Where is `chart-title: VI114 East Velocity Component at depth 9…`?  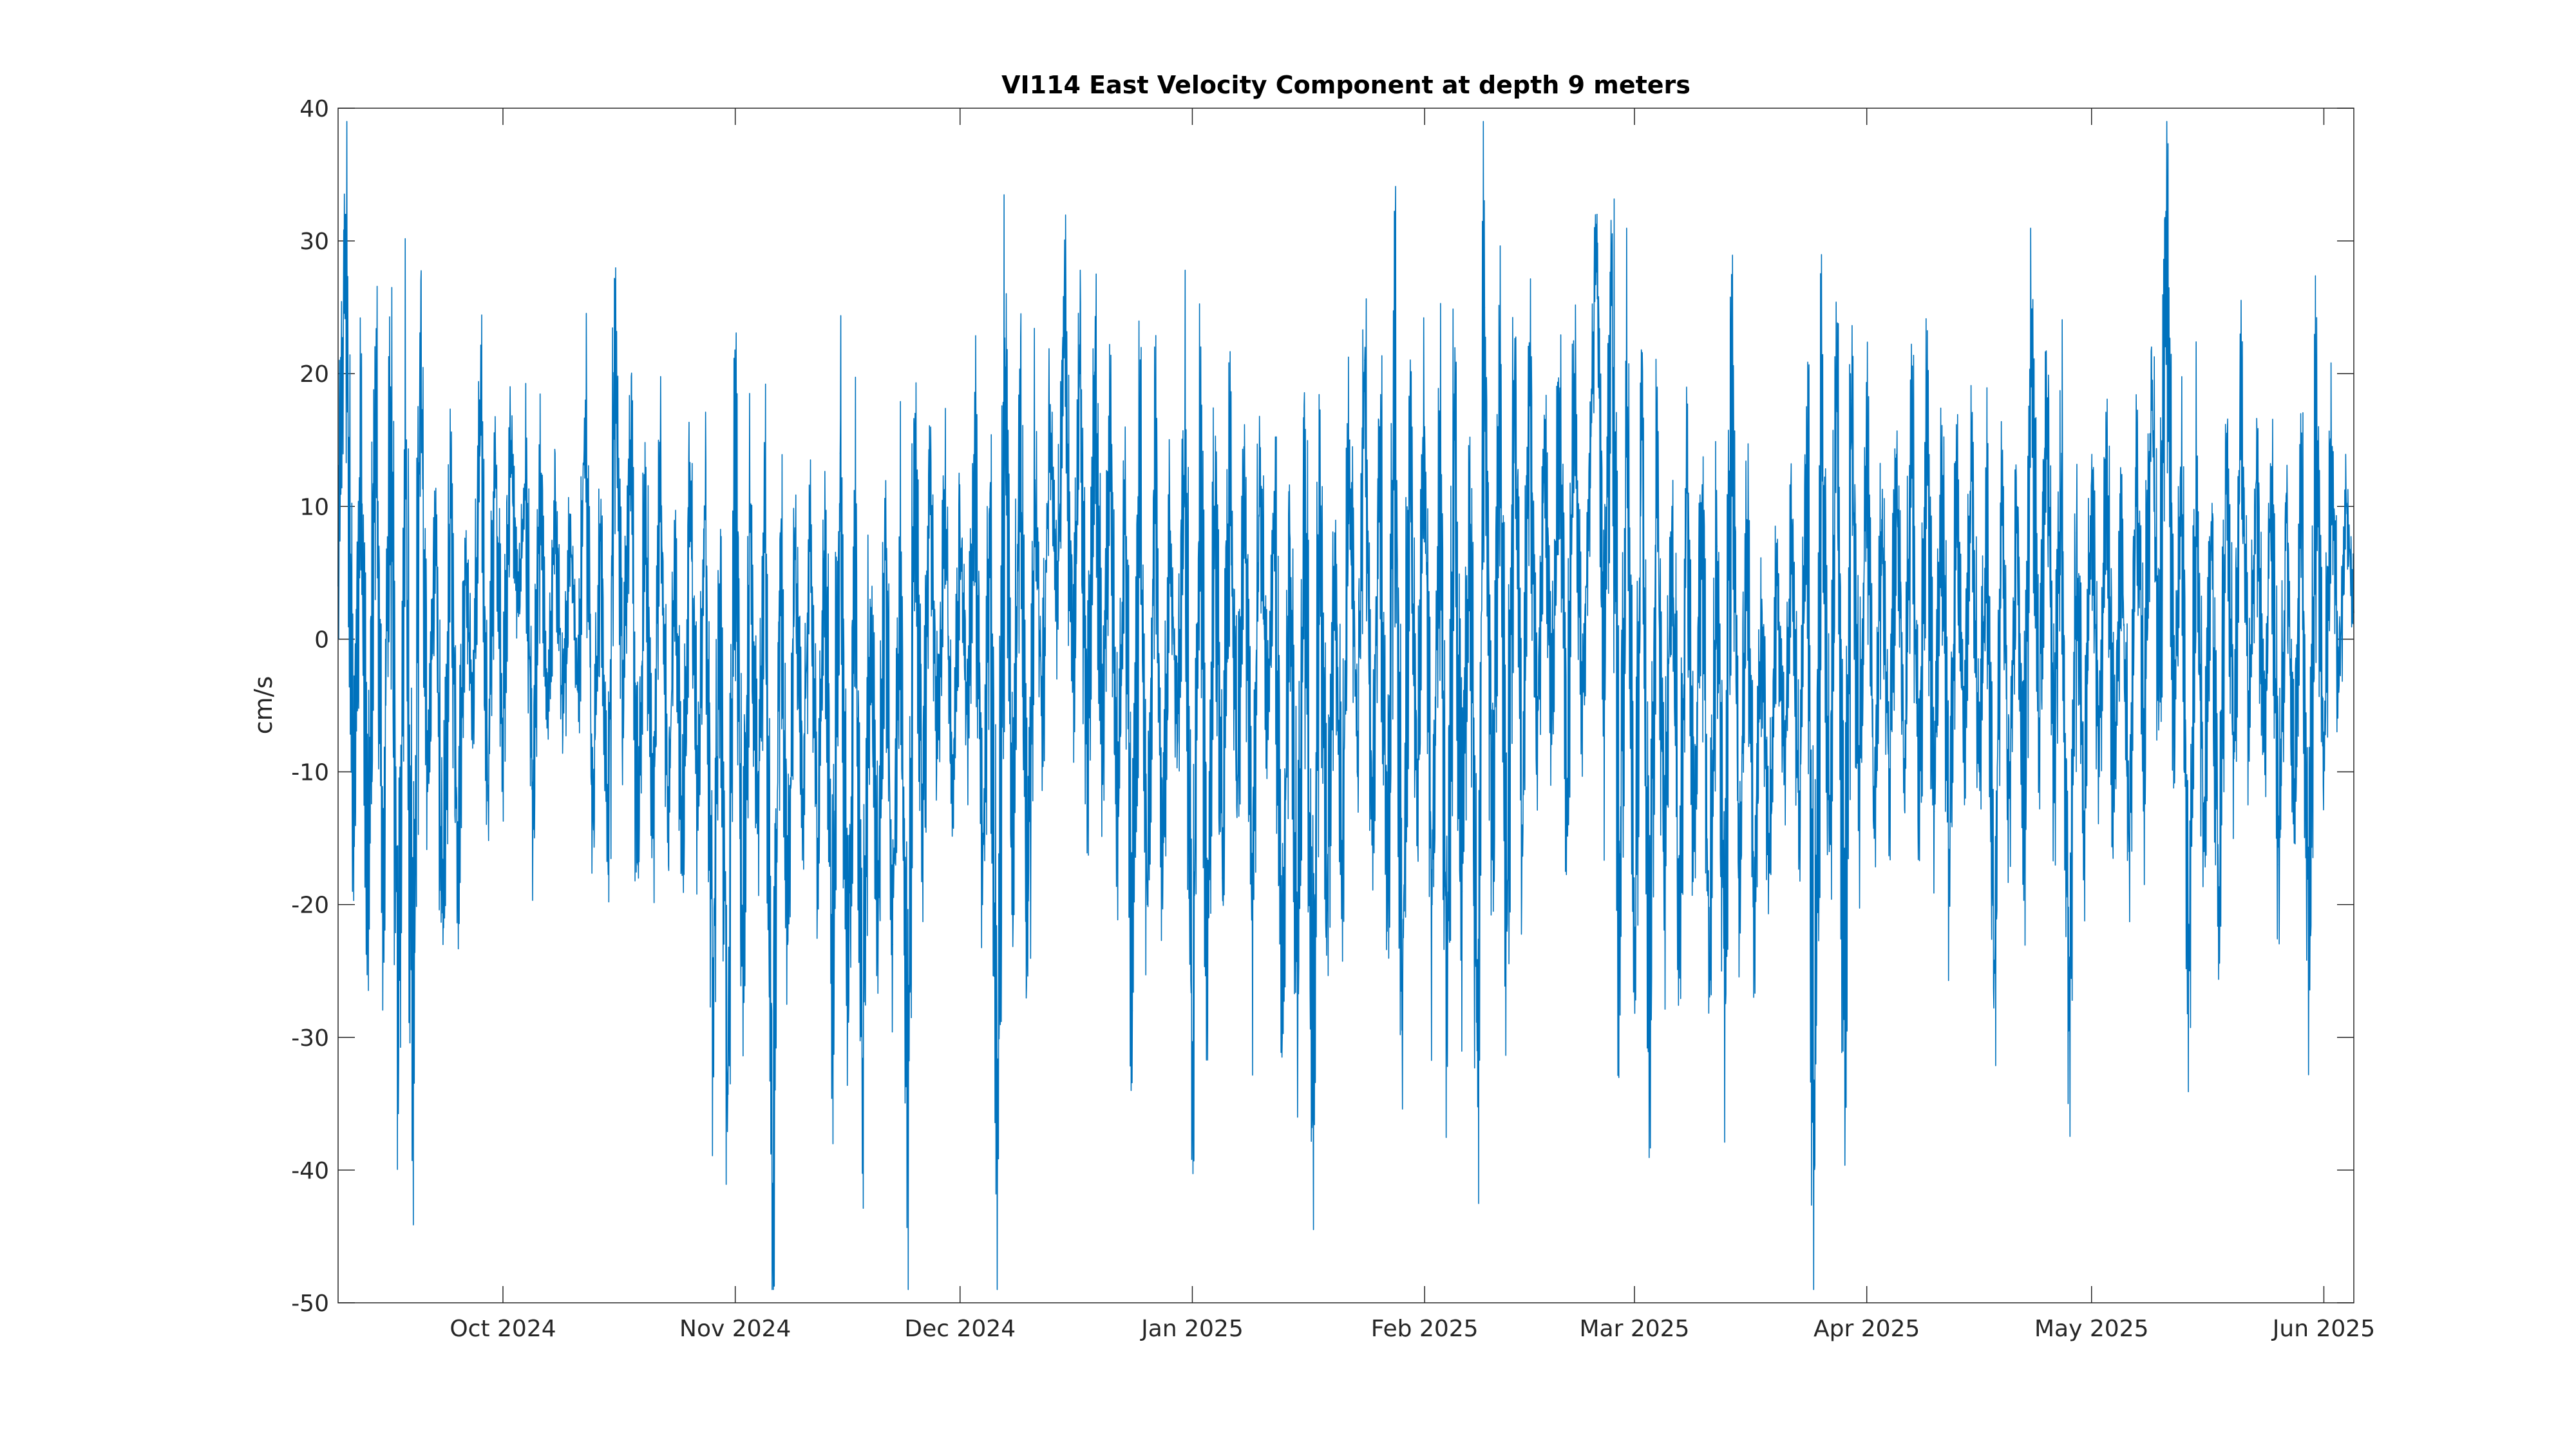
chart-title: VI114 East Velocity Component at depth 9… is located at coordinates (1345, 85).